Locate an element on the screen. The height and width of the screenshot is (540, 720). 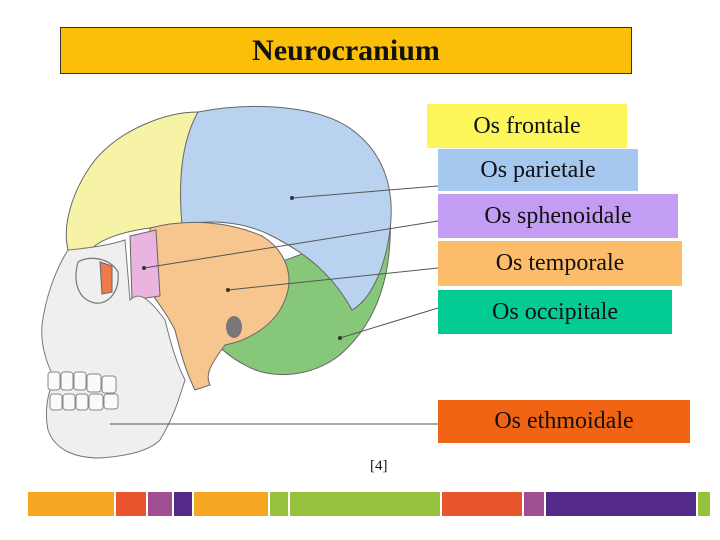
ethmoid-bone is located at coordinates (106, 278).